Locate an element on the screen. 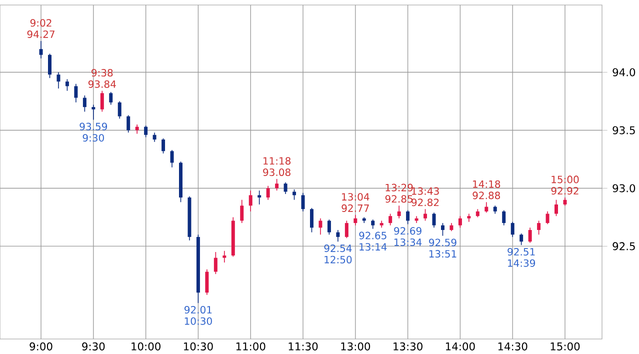 Image resolution: width=639 pixels, height=354 pixels. annotation: 92.65 13:14 is located at coordinates (373, 241).